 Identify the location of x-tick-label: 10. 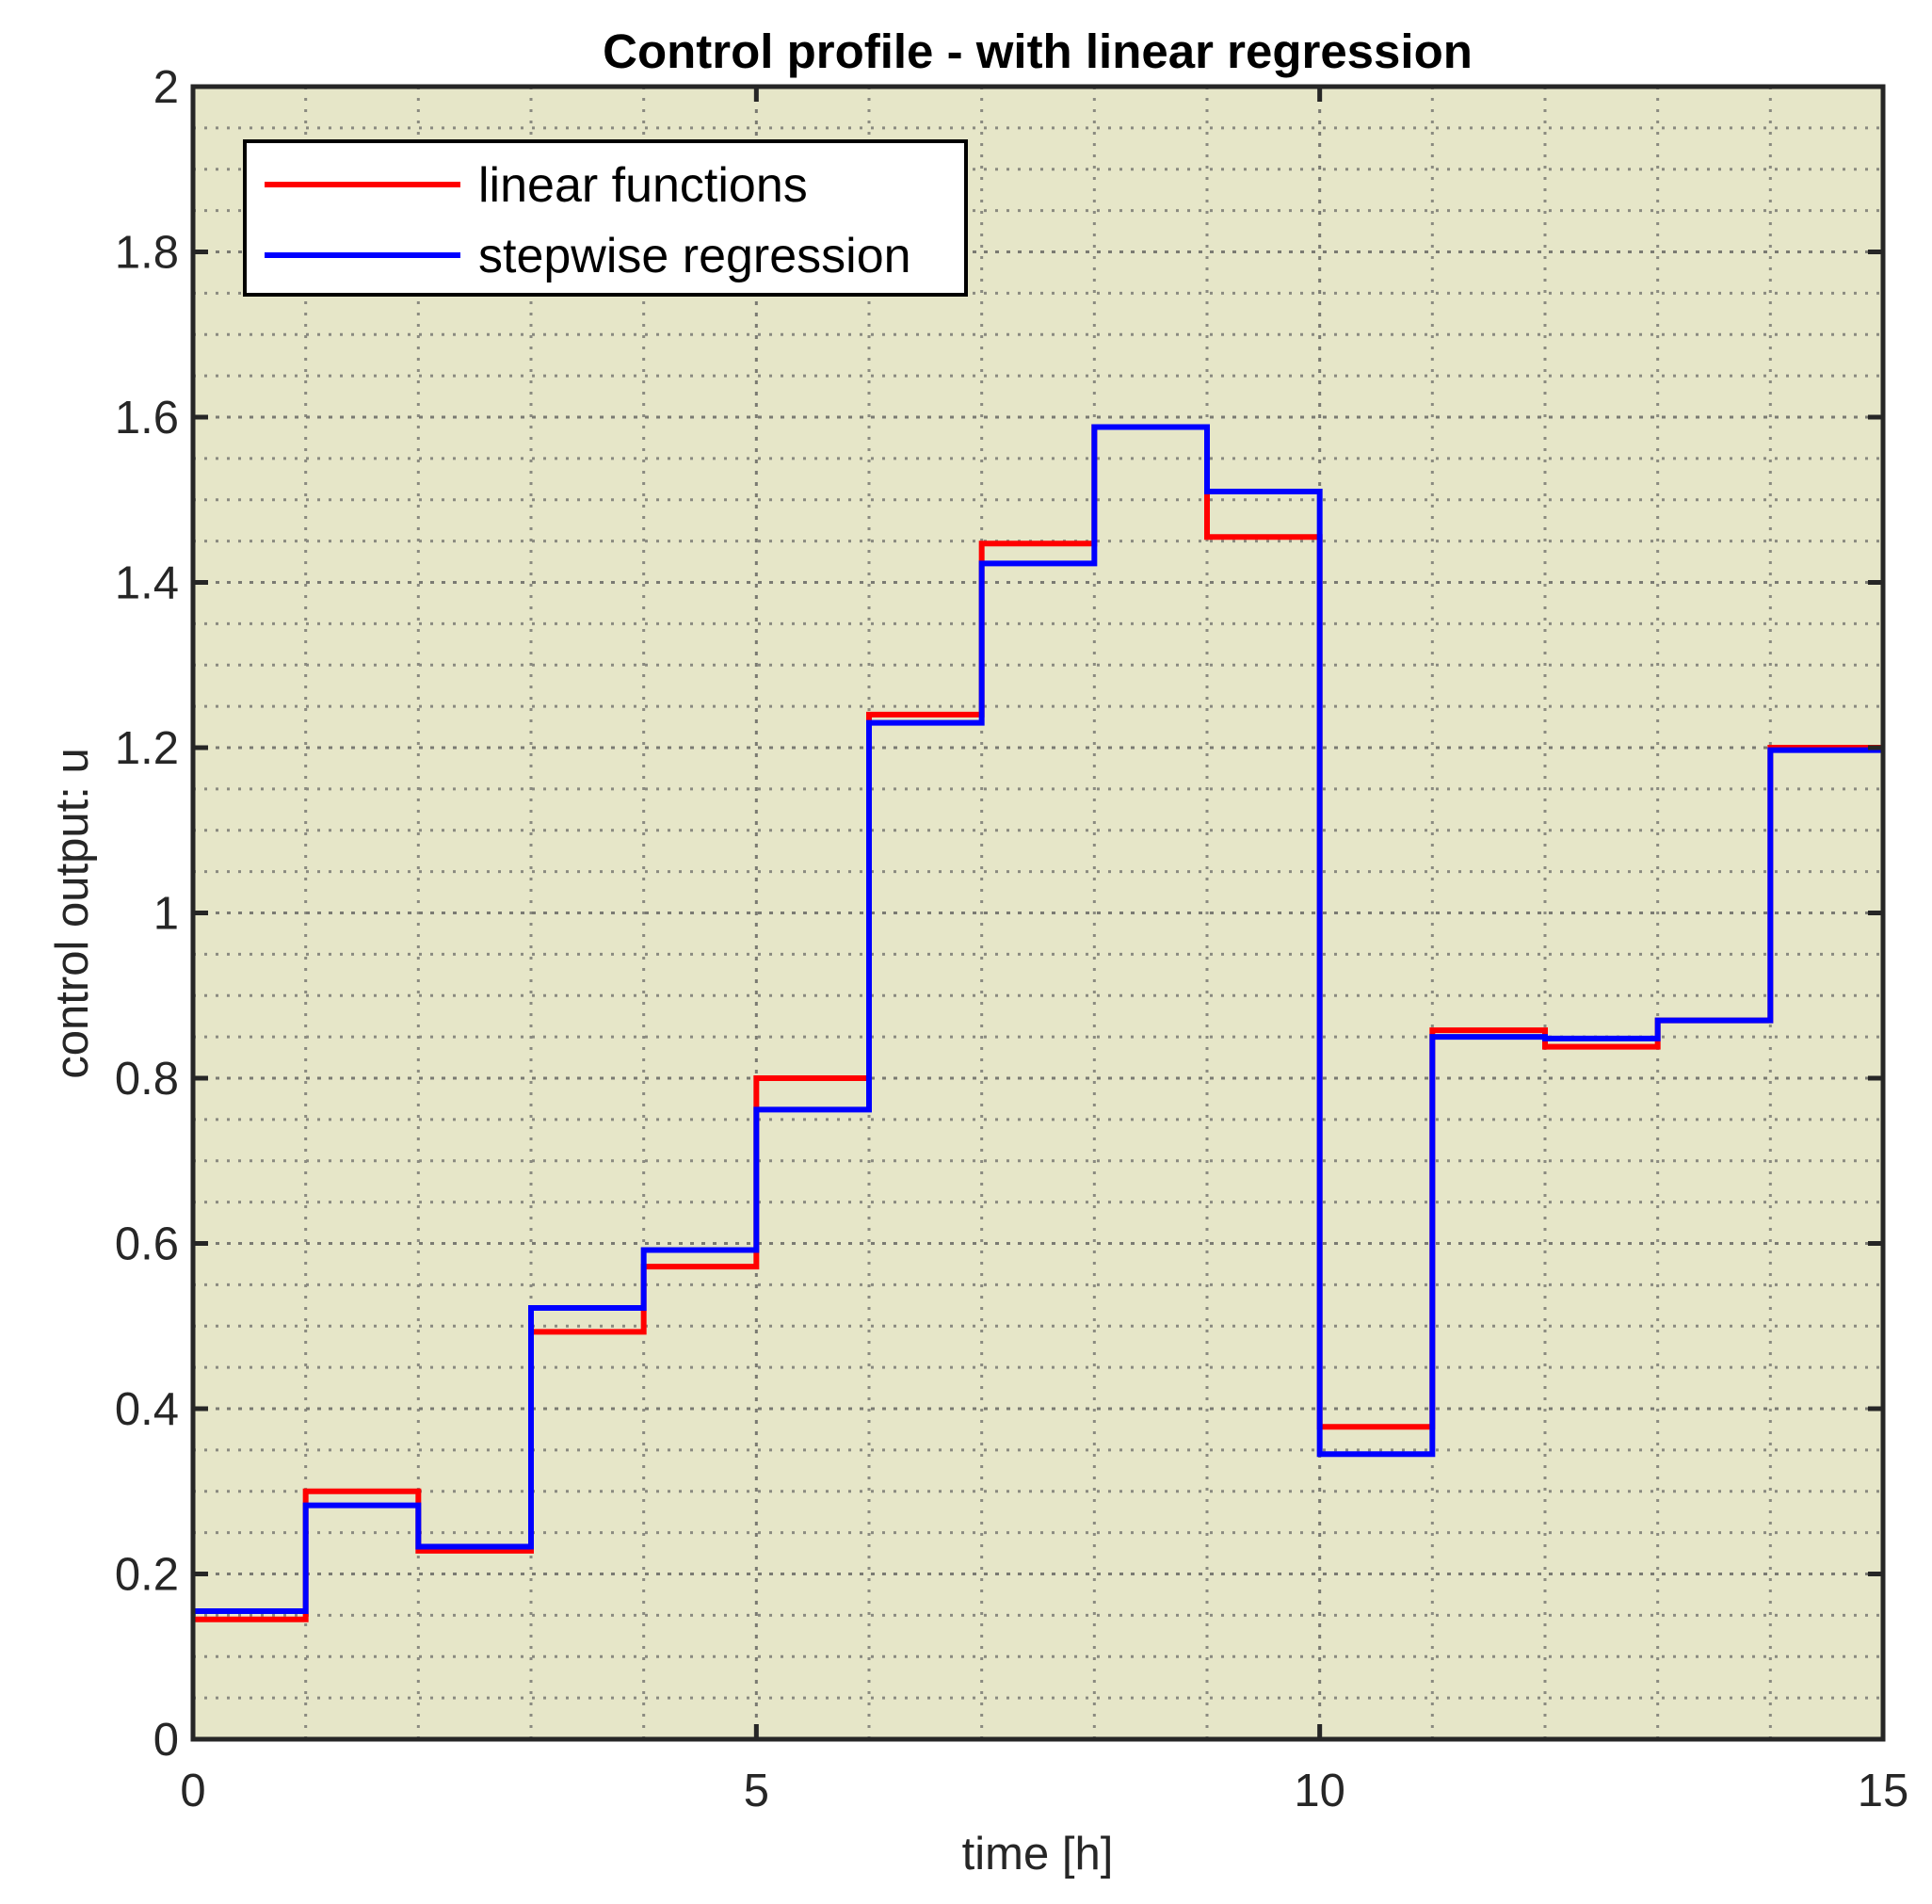
(1319, 1791).